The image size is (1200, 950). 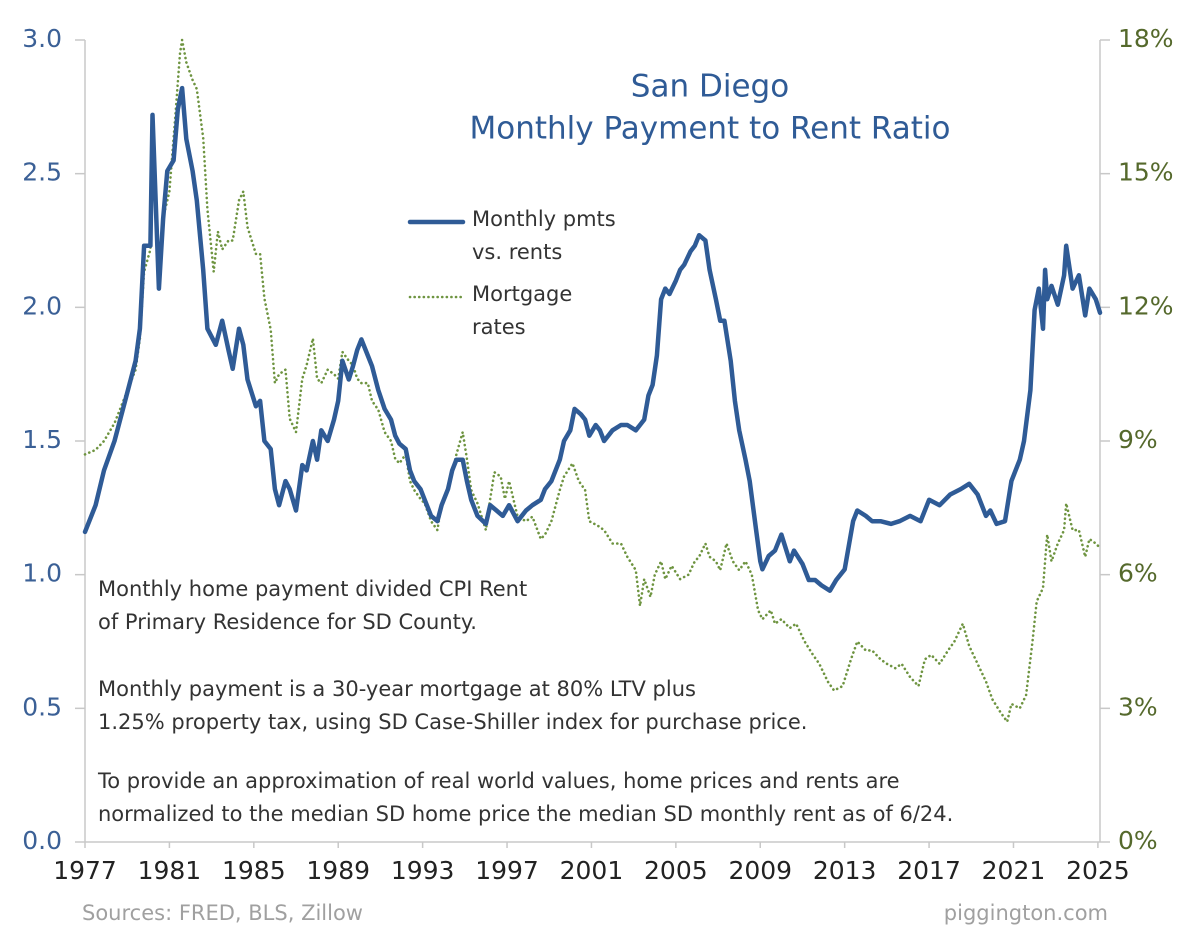 What do you see at coordinates (42, 38) in the screenshot?
I see `y-tick-label: 3.0` at bounding box center [42, 38].